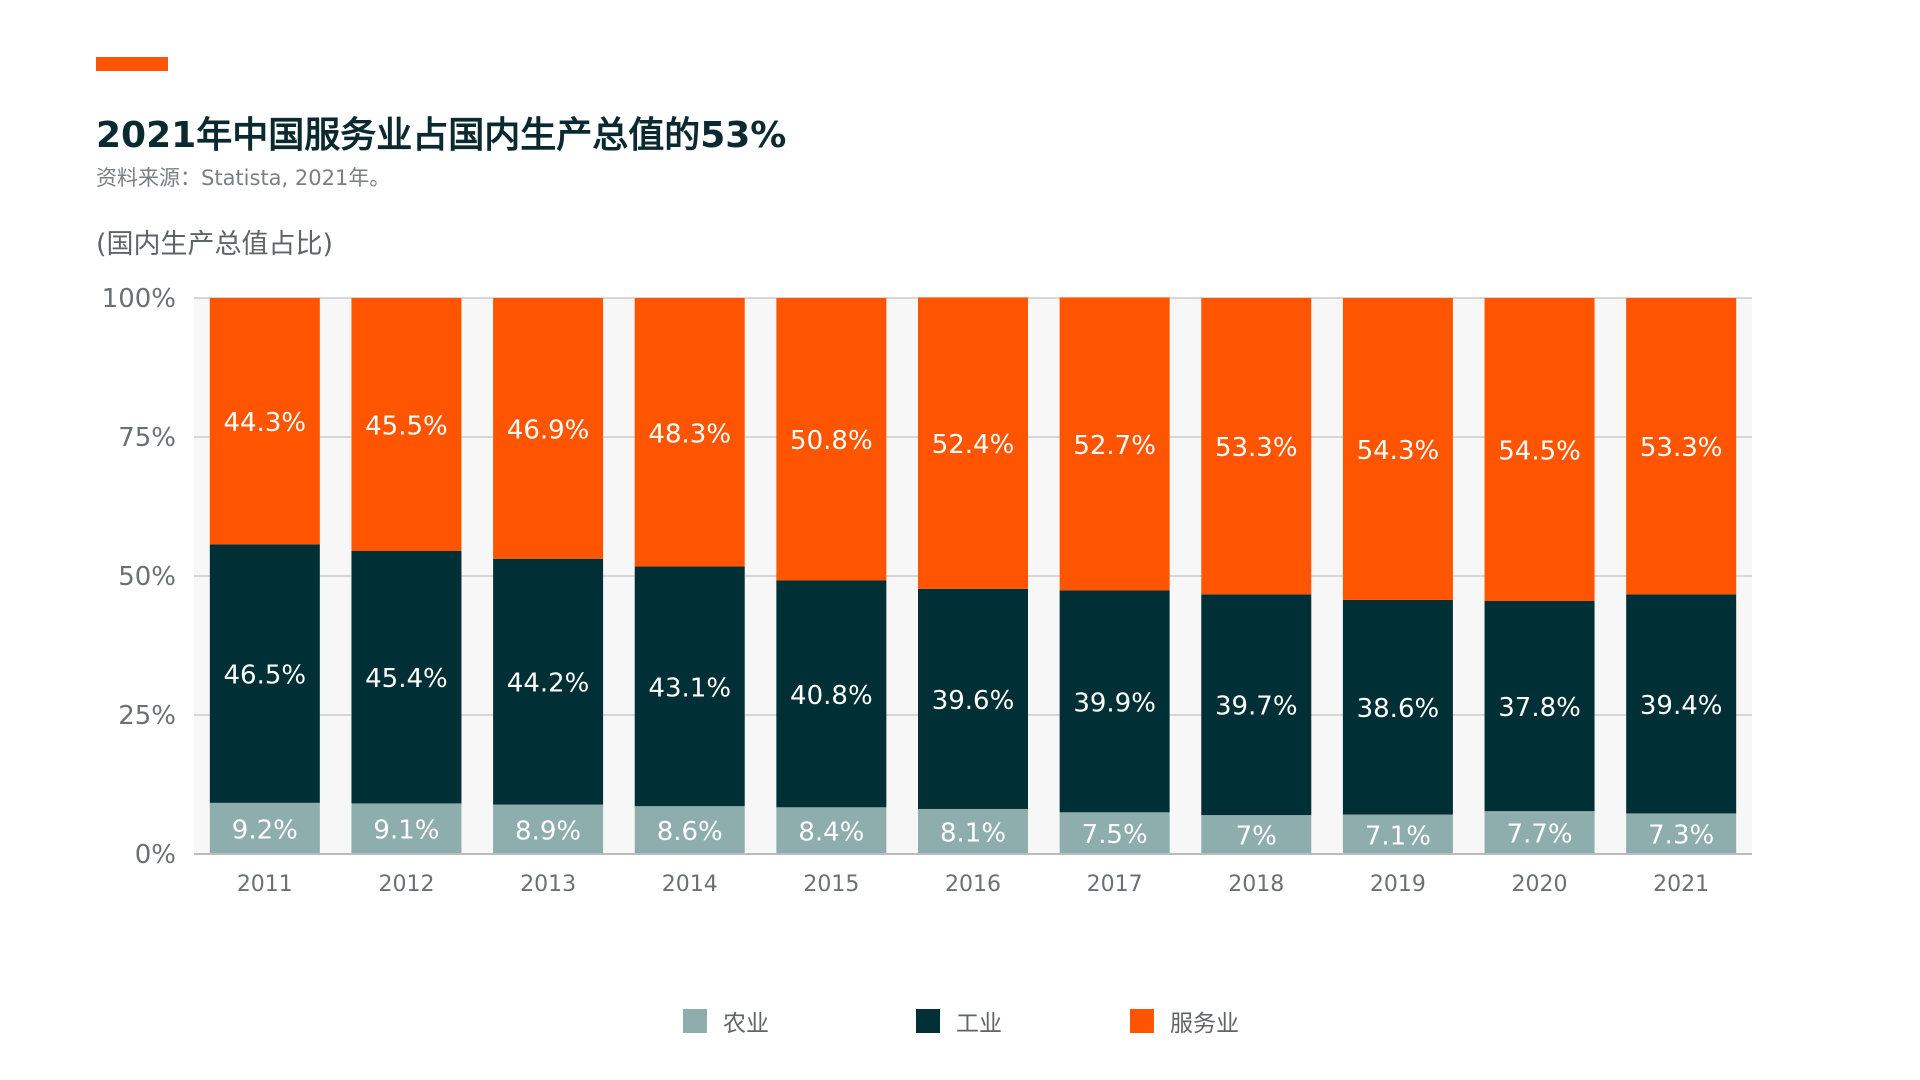 This screenshot has height=1080, width=1920. I want to click on bar-agriculture-2014, so click(689, 830).